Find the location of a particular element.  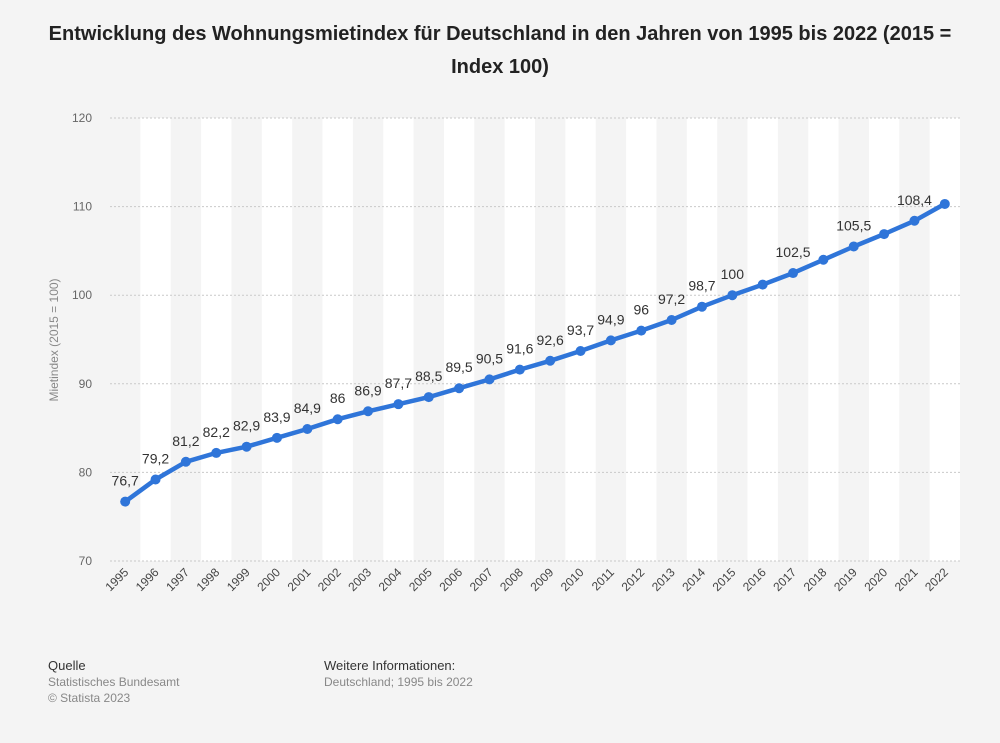

x-tick-label: 2011 is located at coordinates (603, 579).